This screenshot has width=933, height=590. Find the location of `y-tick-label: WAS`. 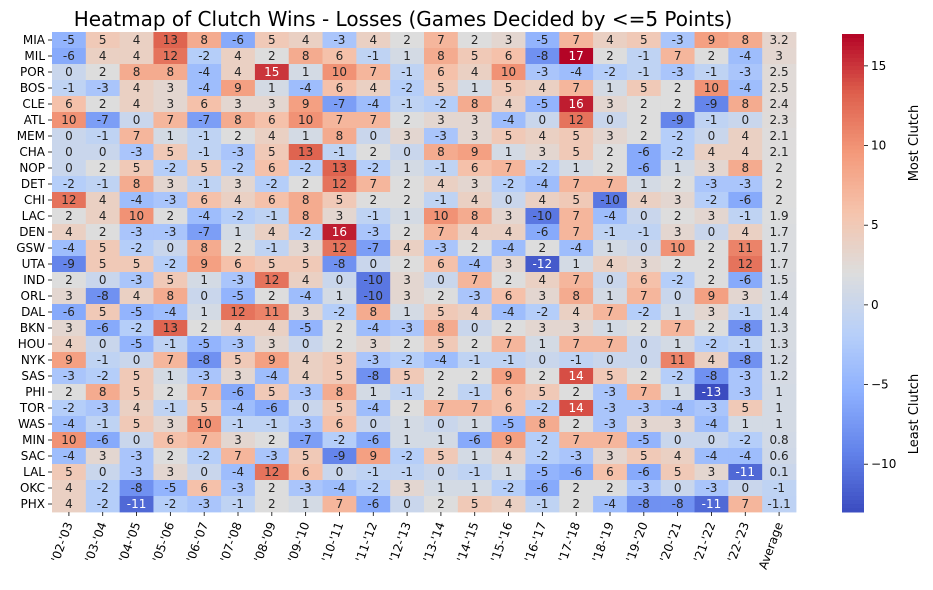

y-tick-label: WAS is located at coordinates (31, 424).